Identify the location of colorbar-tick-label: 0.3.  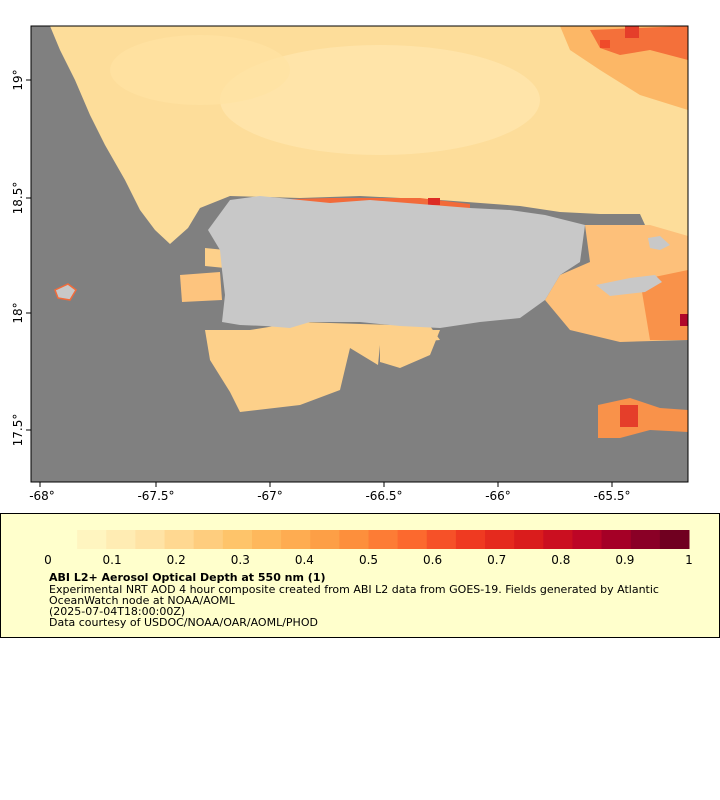
(240, 560).